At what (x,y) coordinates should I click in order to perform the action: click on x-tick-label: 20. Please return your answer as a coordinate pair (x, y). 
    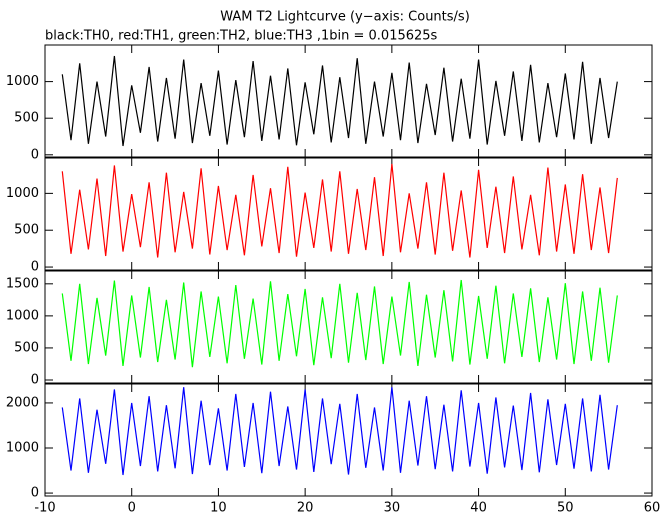
    Looking at the image, I should click on (305, 508).